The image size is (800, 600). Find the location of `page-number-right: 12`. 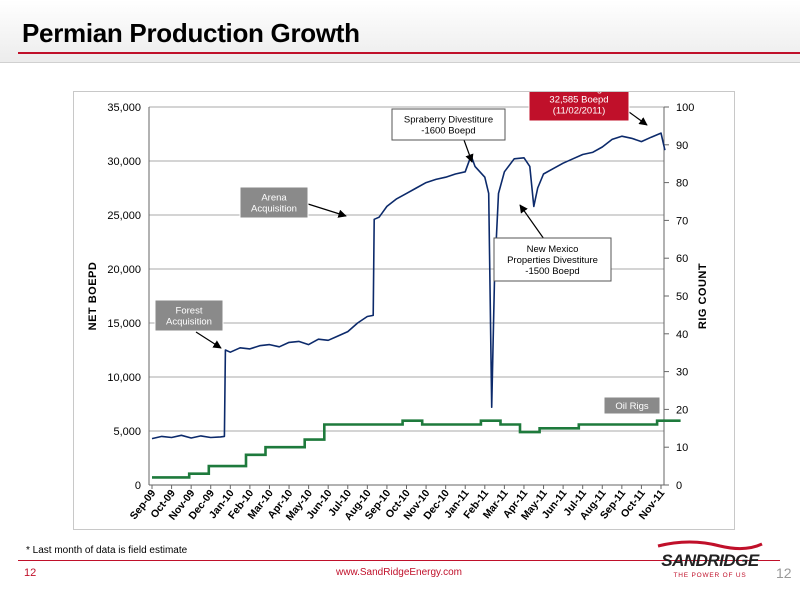

page-number-right: 12 is located at coordinates (784, 573).